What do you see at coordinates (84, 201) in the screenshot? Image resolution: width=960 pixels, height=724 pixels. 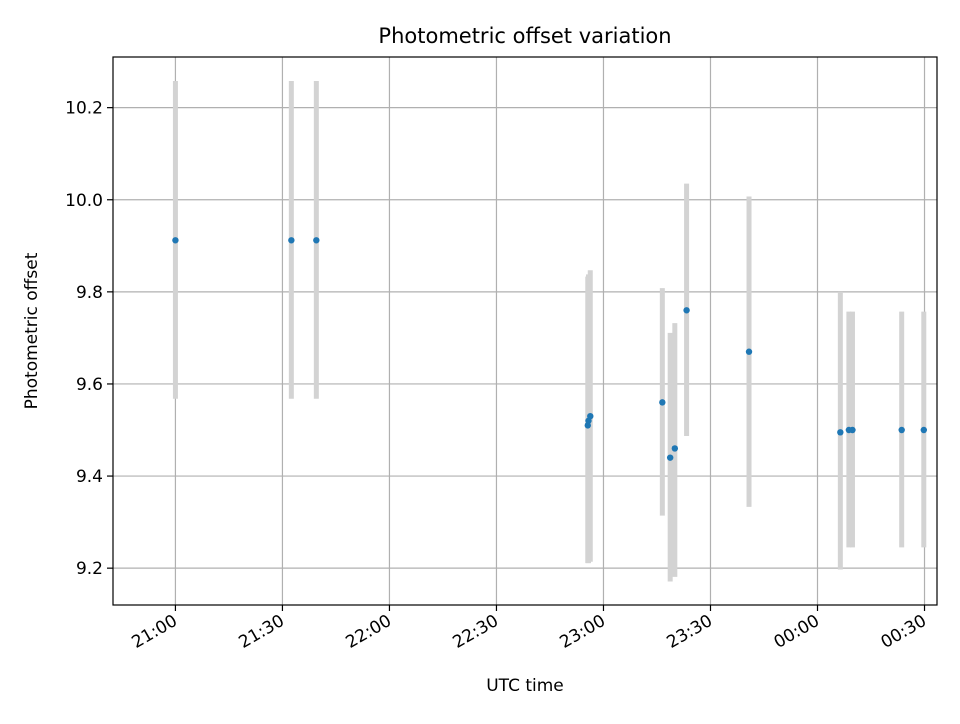 I see `y-tick-label: 10.0` at bounding box center [84, 201].